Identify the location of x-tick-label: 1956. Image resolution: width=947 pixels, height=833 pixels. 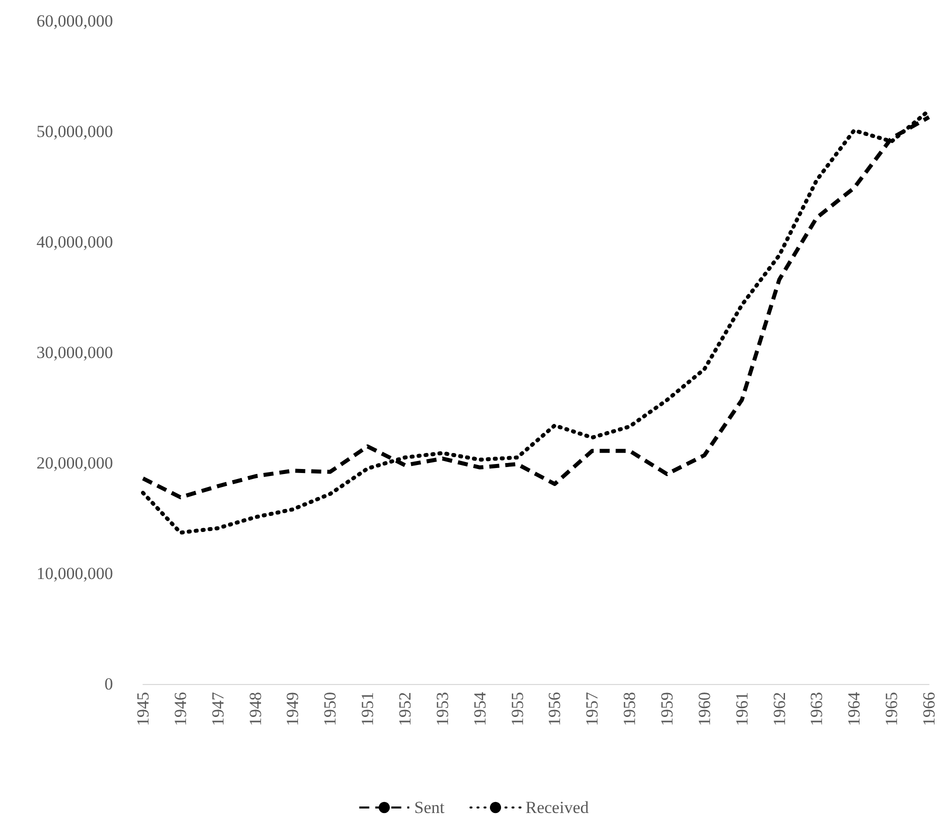
(554, 709).